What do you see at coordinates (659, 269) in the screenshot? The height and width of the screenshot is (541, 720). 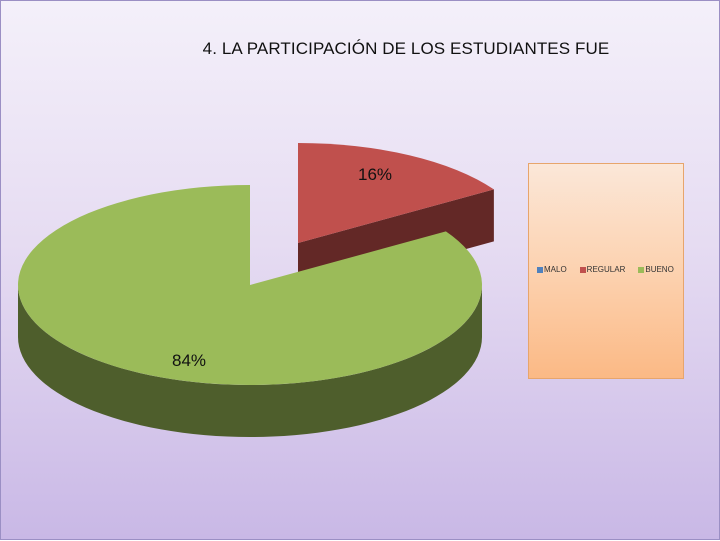 I see `legend-label-bueno: BUENO` at bounding box center [659, 269].